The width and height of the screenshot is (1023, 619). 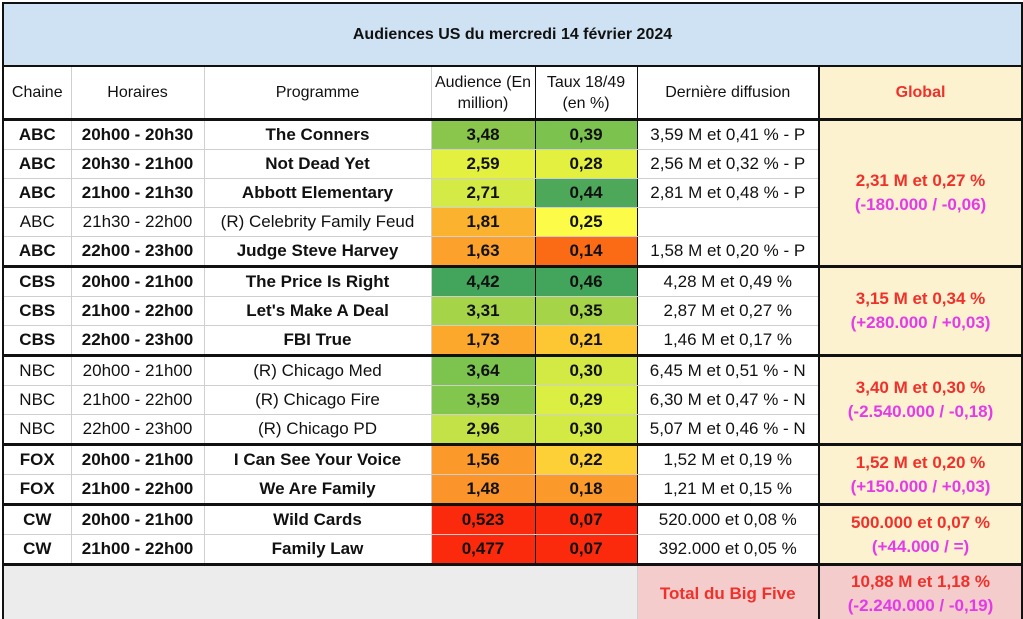 I want to click on time-cell: 21h30 - 22h00, so click(x=137, y=222).